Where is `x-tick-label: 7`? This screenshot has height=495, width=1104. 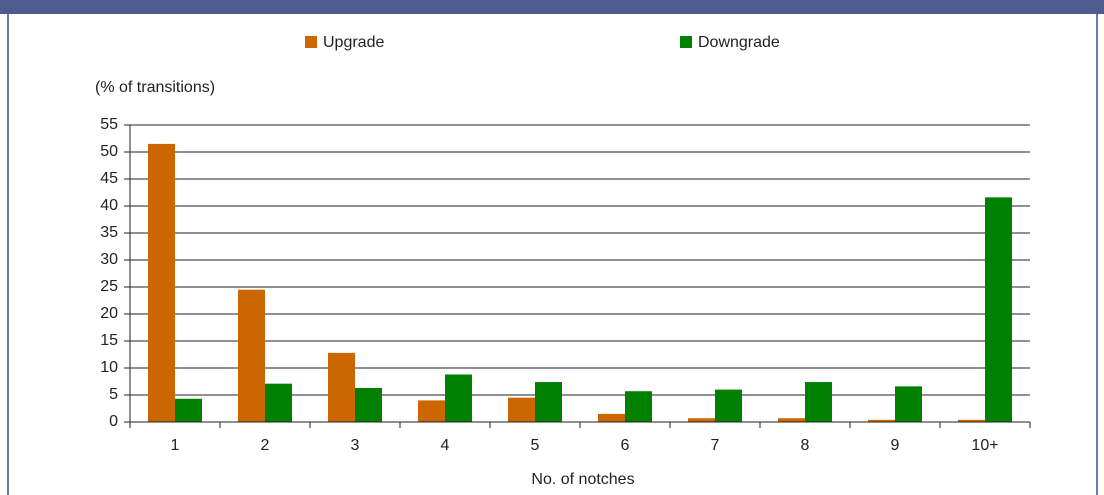
x-tick-label: 7 is located at coordinates (715, 445).